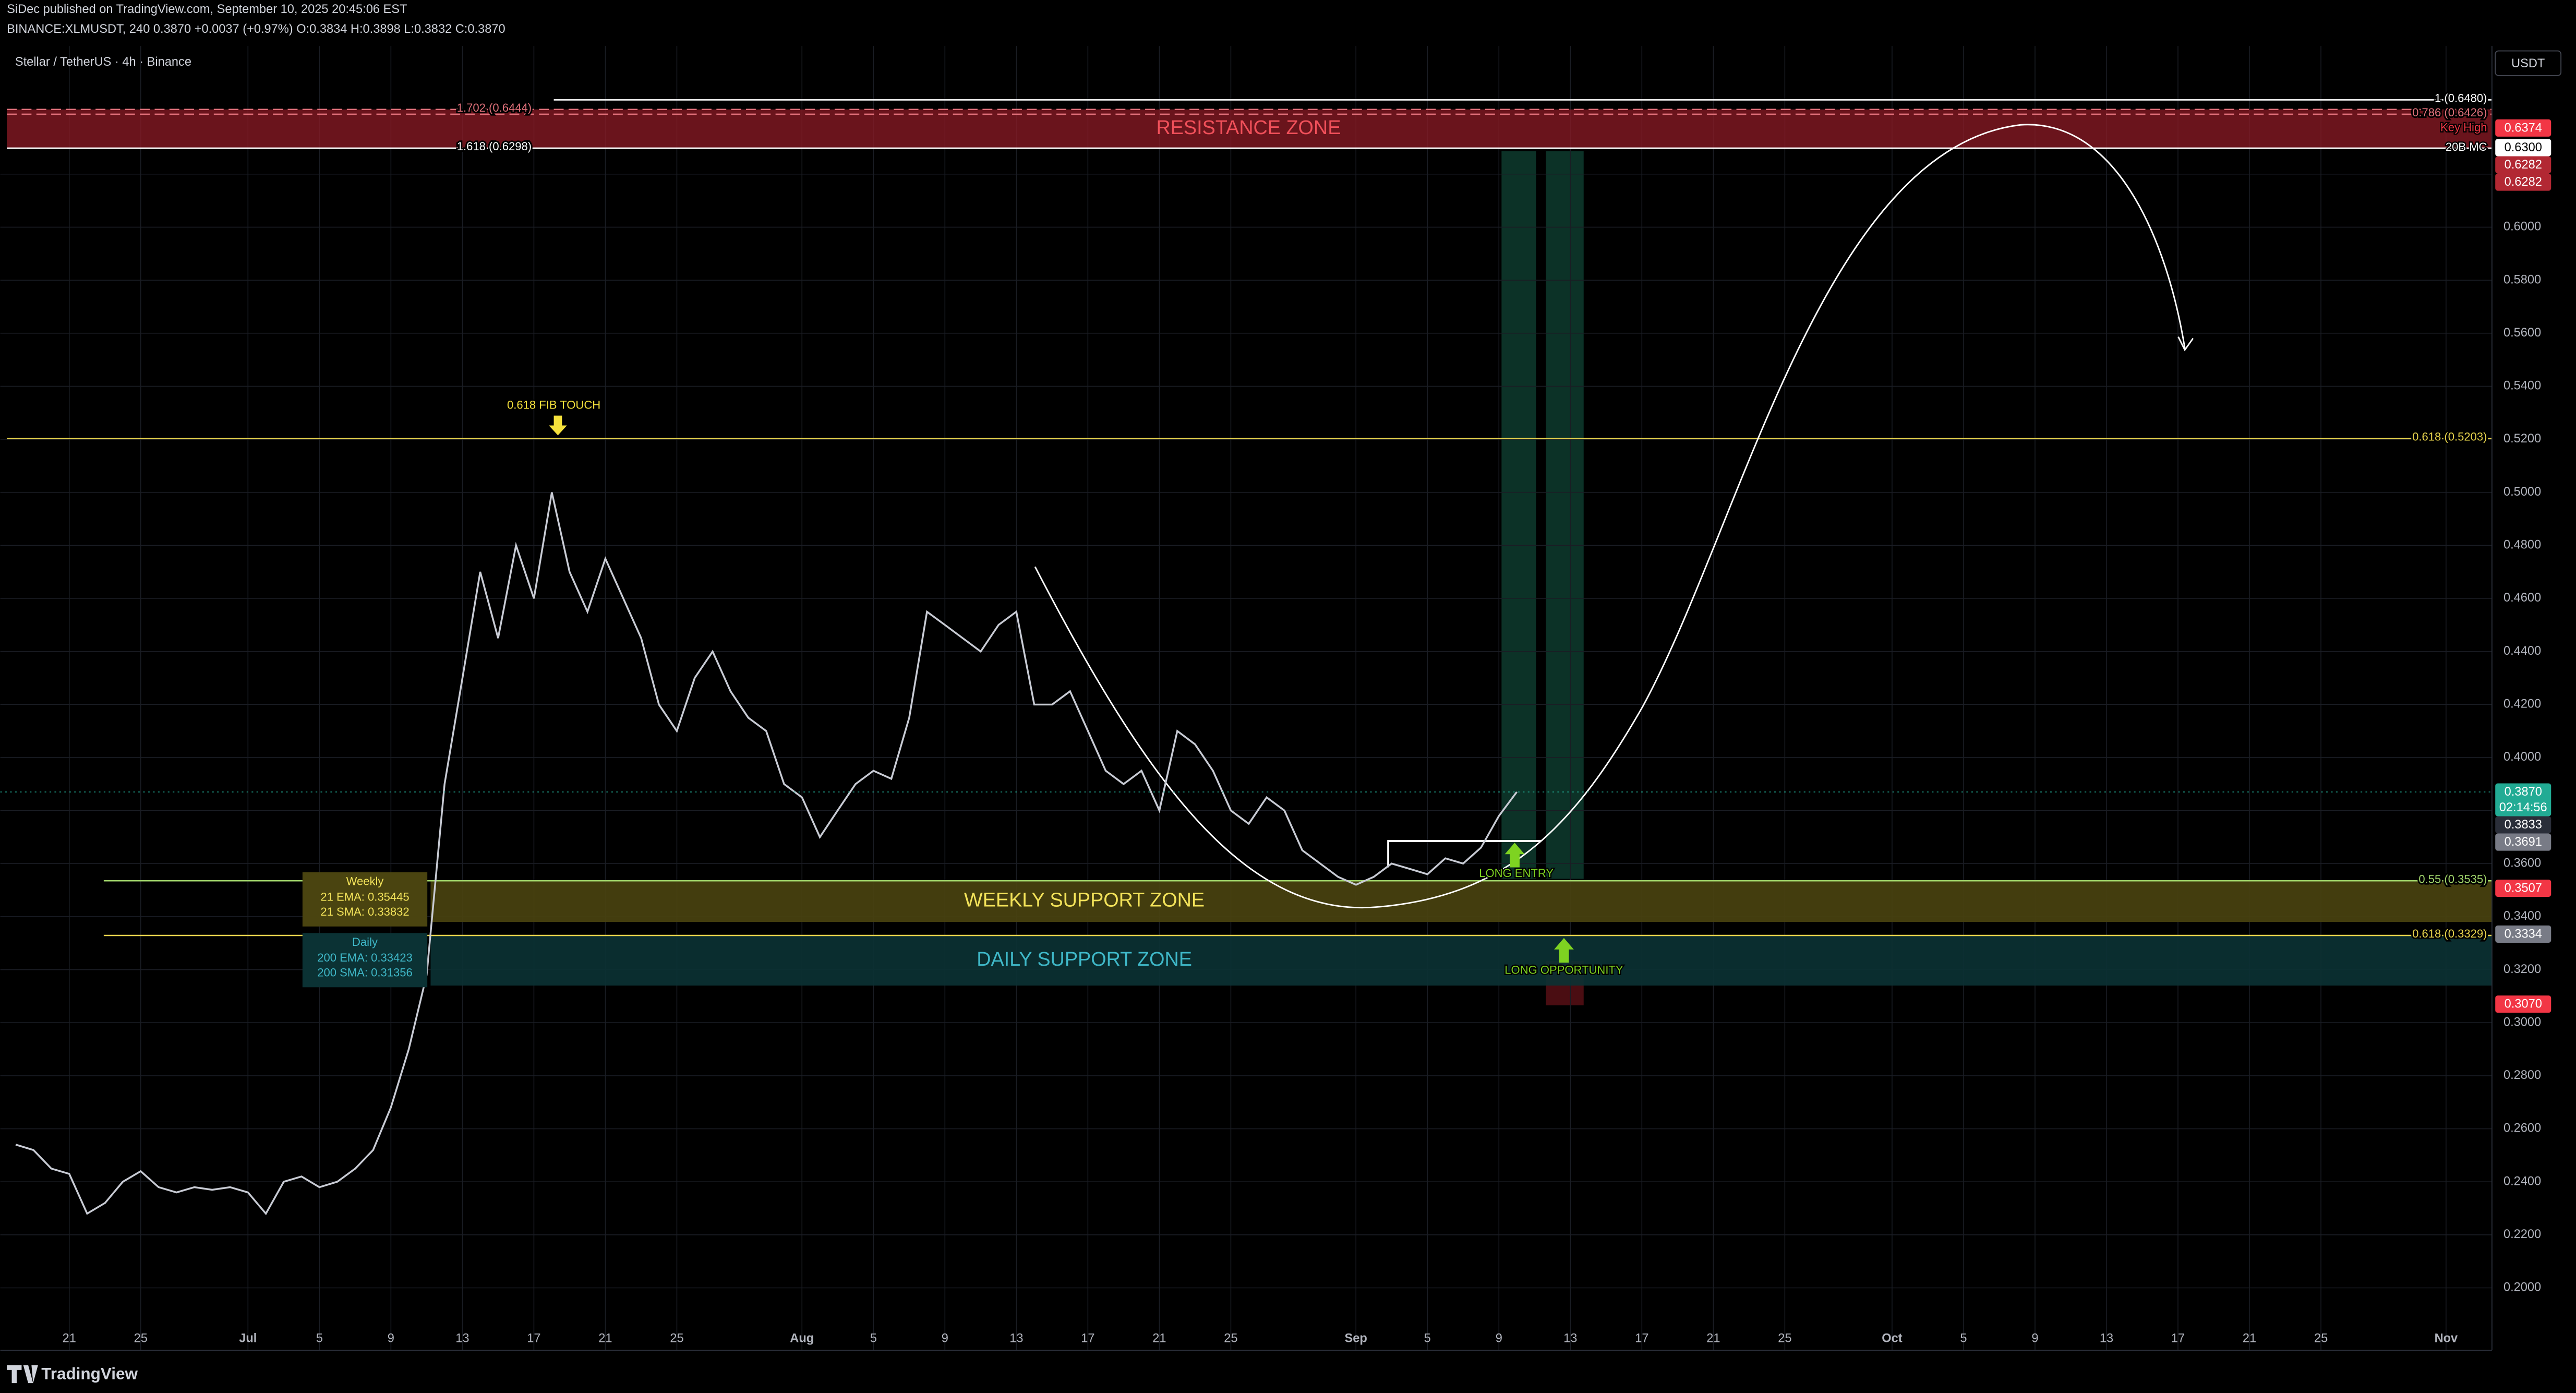  Describe the element at coordinates (1084, 900) in the screenshot. I see `zone-label: WEEKLY SUPPORT ZONE` at that location.